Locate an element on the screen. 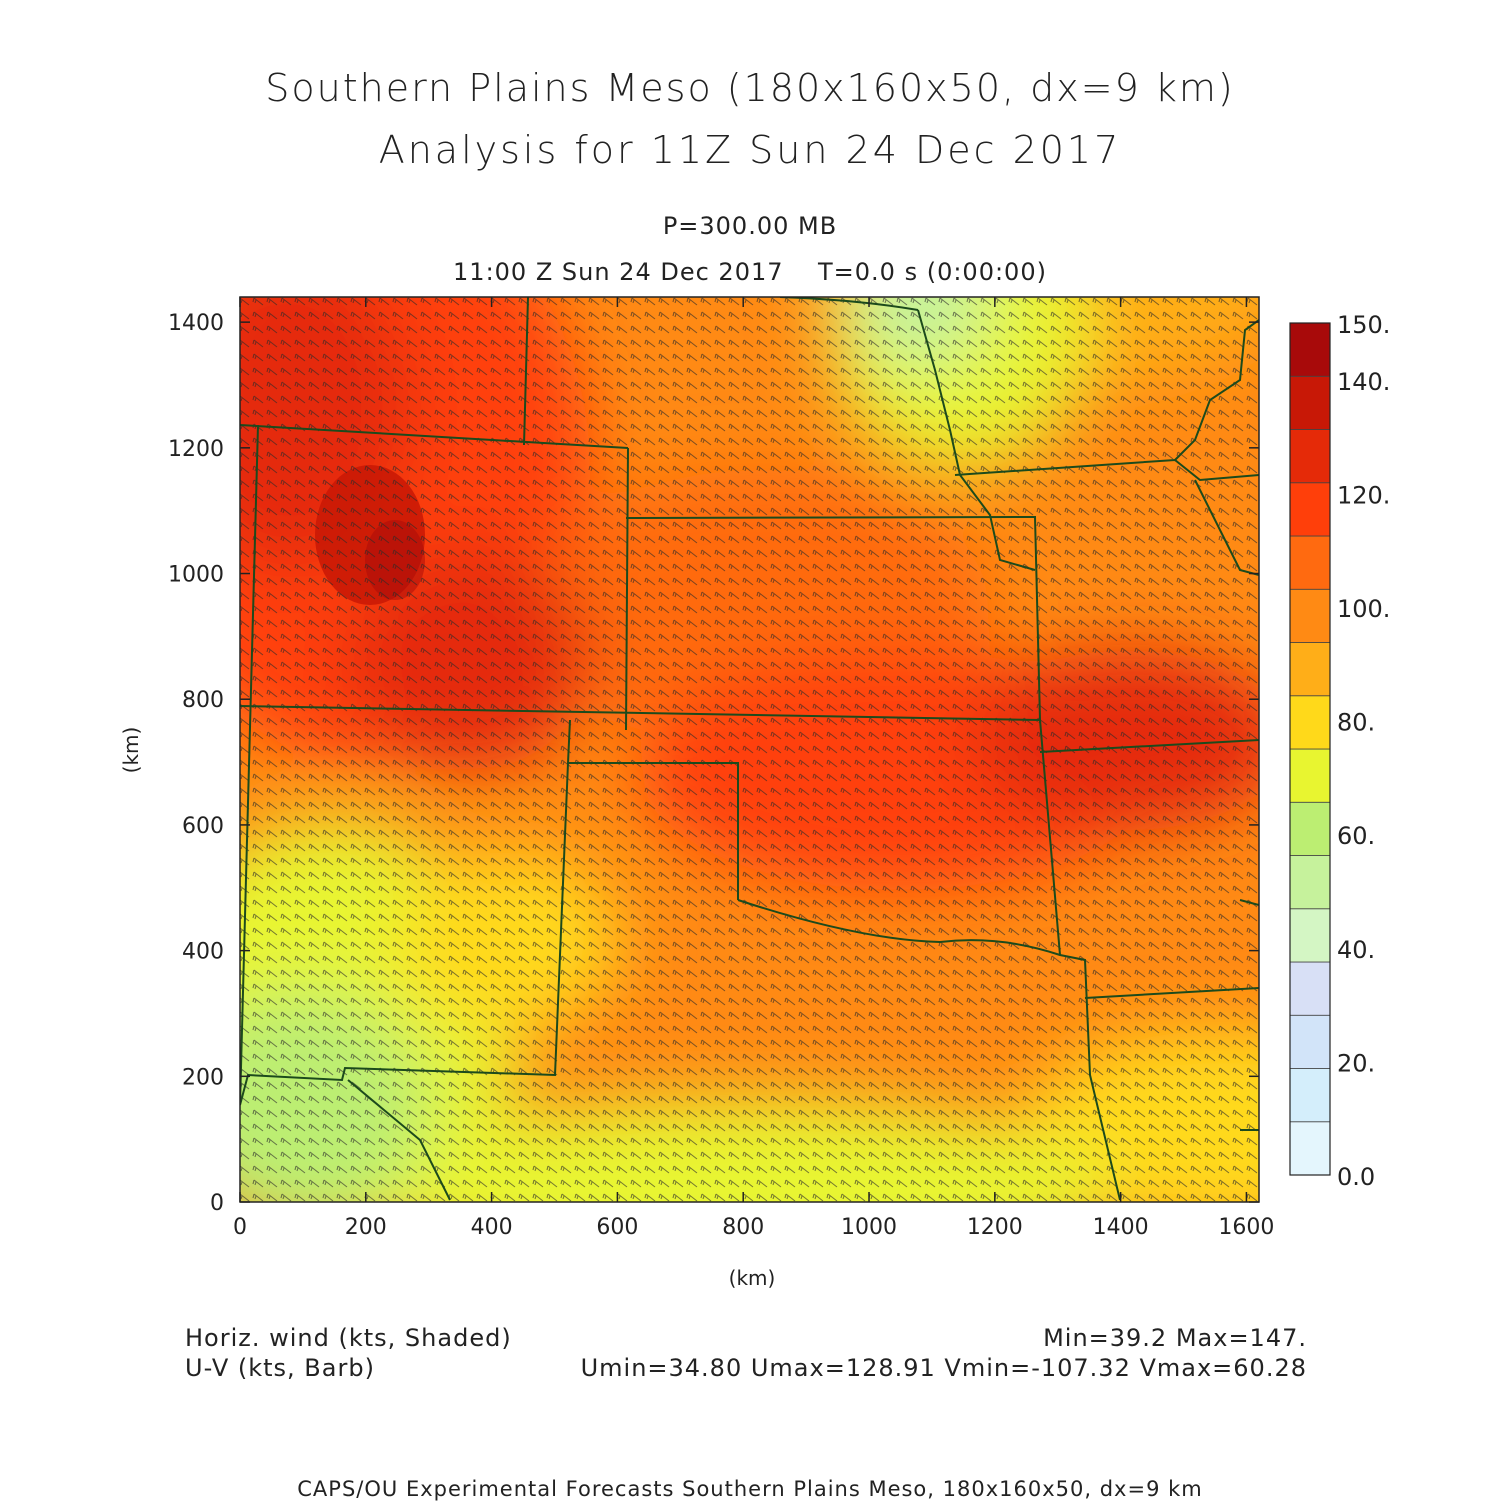 This screenshot has width=1500, height=1501. colorbar-label: 100. is located at coordinates (1363, 609).